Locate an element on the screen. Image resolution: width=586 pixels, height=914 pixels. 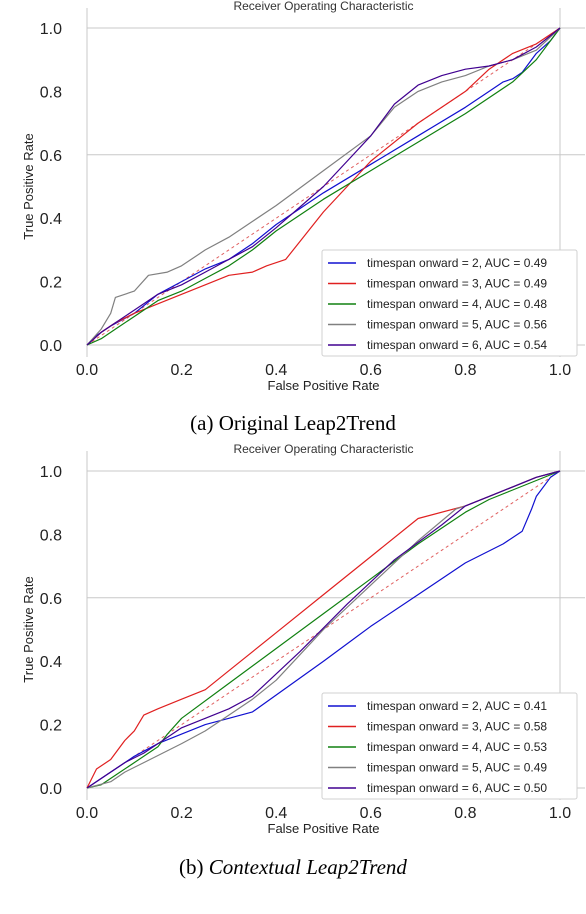
caption-prefix: (b) is located at coordinates (194, 867).